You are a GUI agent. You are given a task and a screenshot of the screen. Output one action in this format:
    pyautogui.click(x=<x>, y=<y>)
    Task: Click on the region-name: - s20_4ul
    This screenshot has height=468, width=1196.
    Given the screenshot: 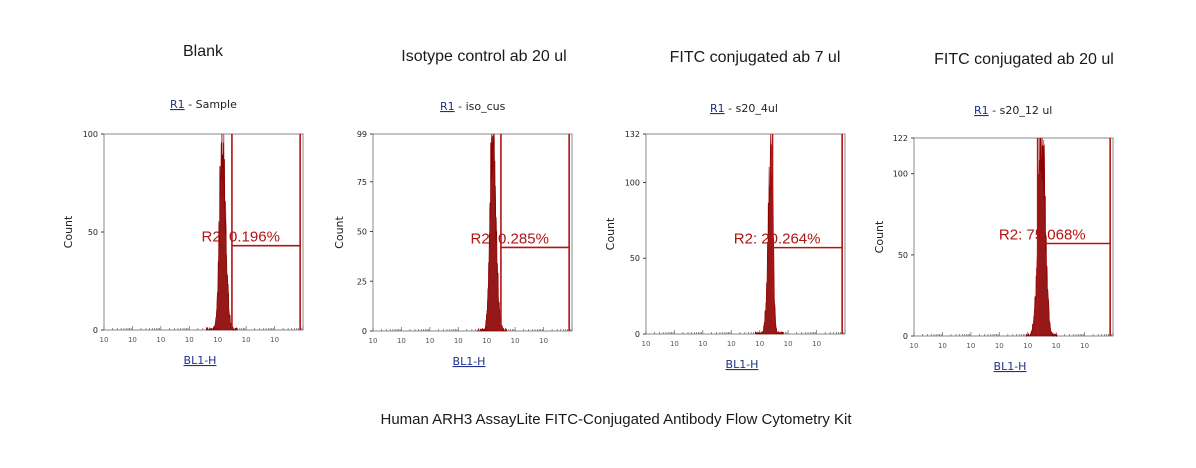 What is the action you would take?
    pyautogui.click(x=751, y=108)
    